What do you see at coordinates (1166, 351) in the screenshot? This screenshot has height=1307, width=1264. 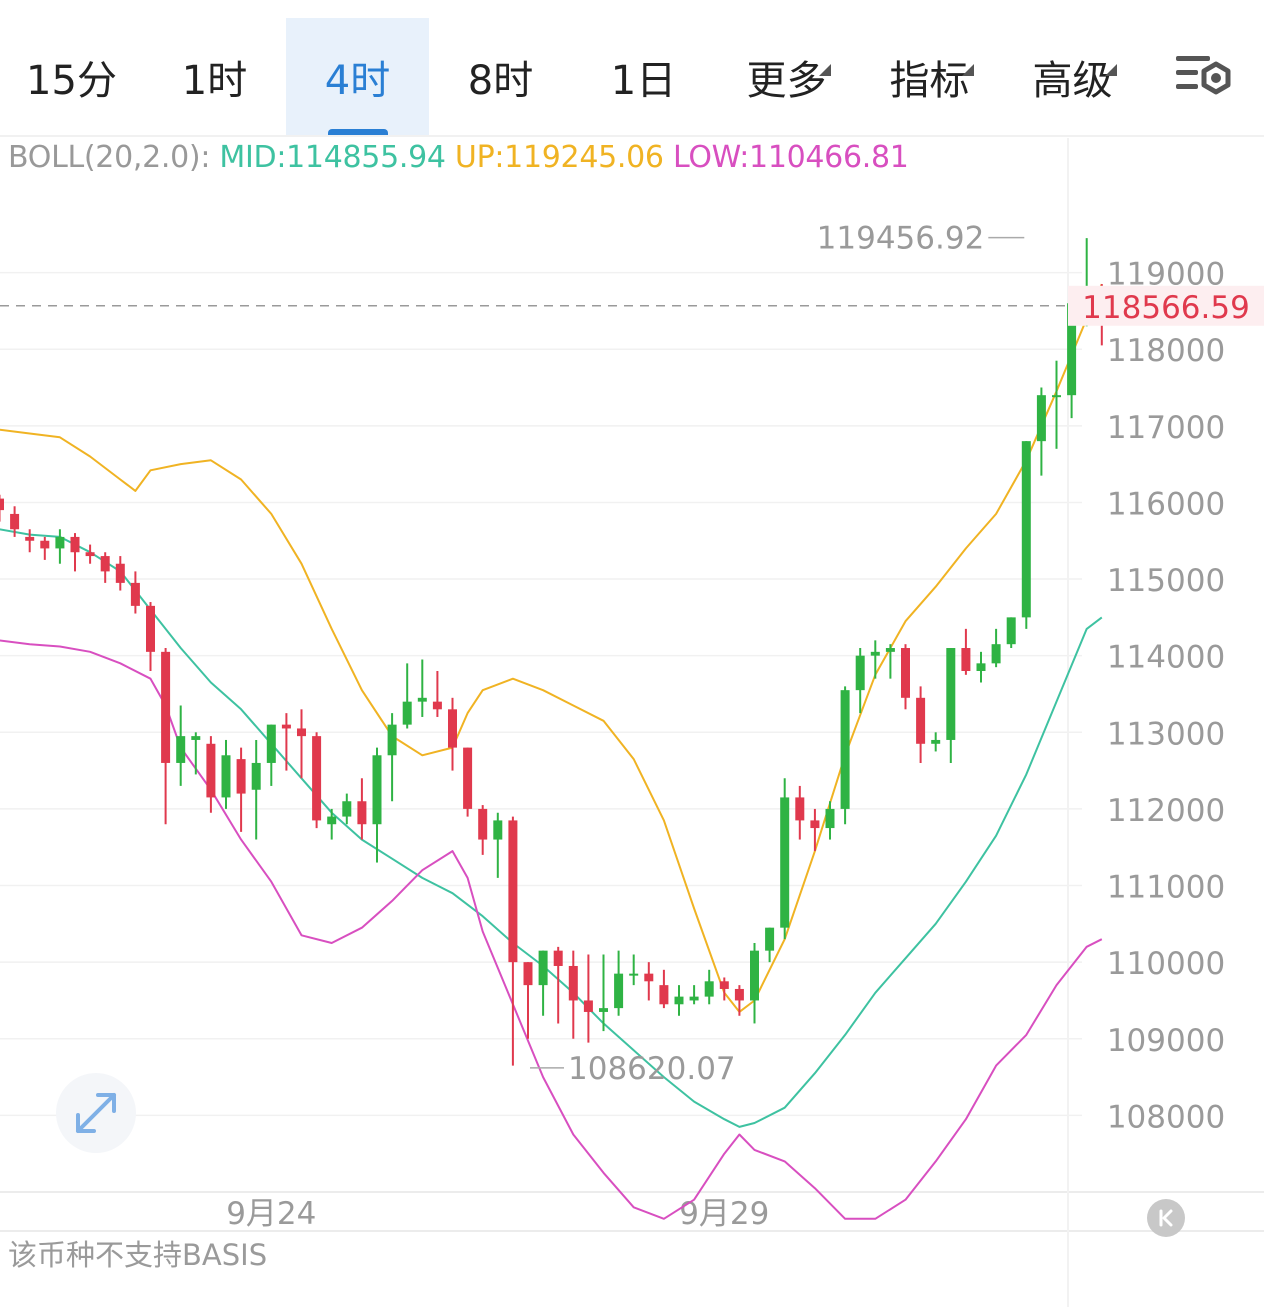 I see `y-tick-label: 118000` at bounding box center [1166, 351].